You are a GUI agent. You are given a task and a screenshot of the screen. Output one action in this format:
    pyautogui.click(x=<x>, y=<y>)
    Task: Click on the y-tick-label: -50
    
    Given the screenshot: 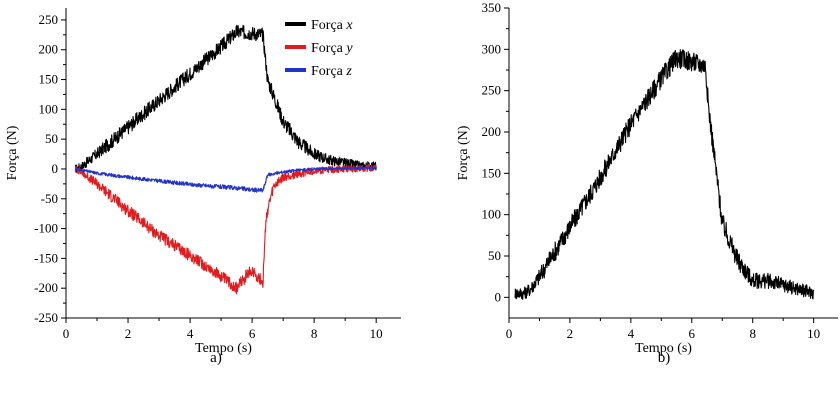 What is the action you would take?
    pyautogui.click(x=49, y=198)
    